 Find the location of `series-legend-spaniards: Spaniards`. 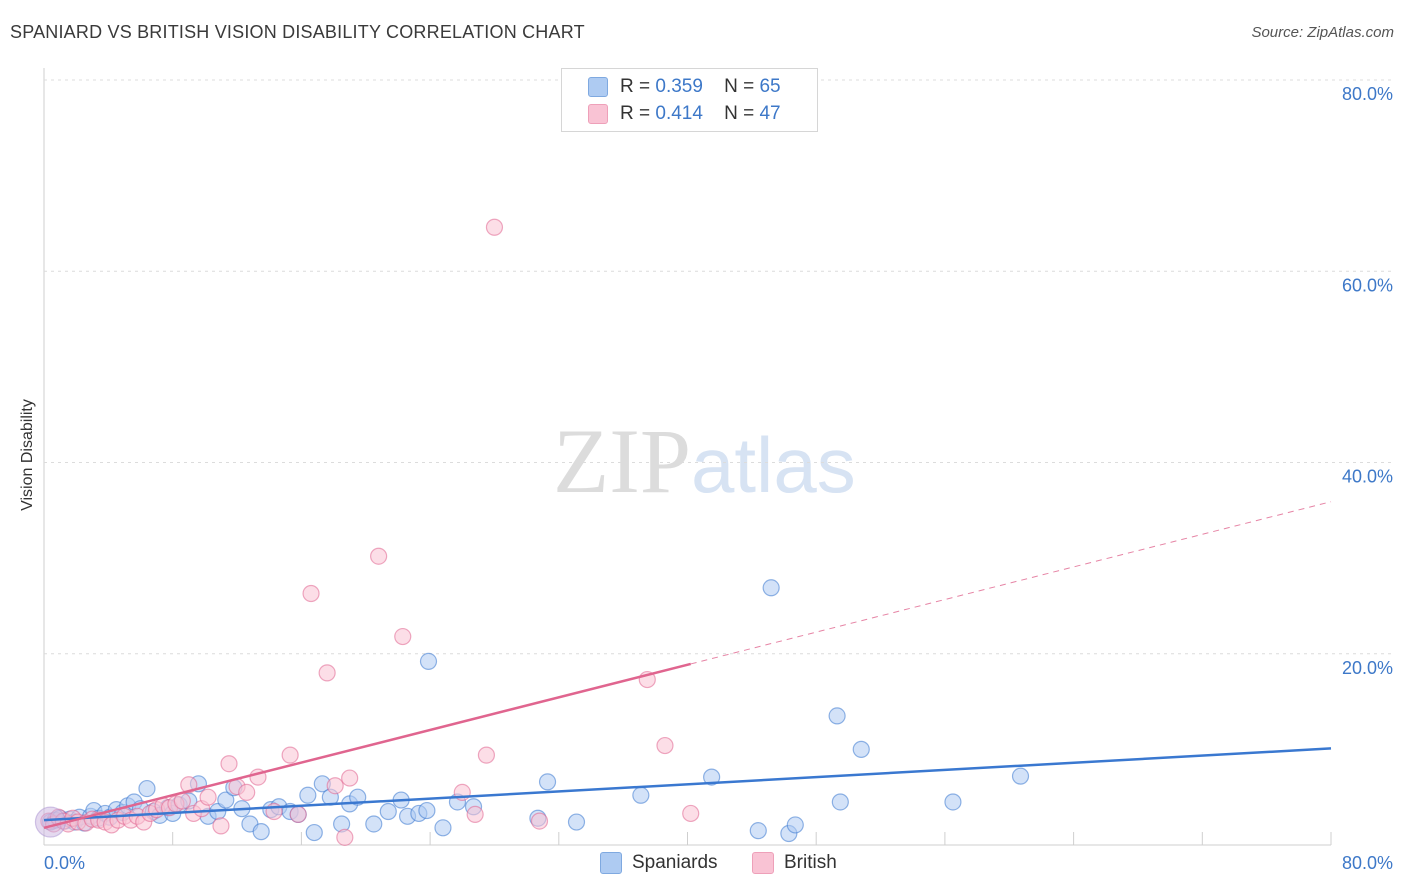

series-legend-spaniards: Spaniards is located at coordinates (659, 863).